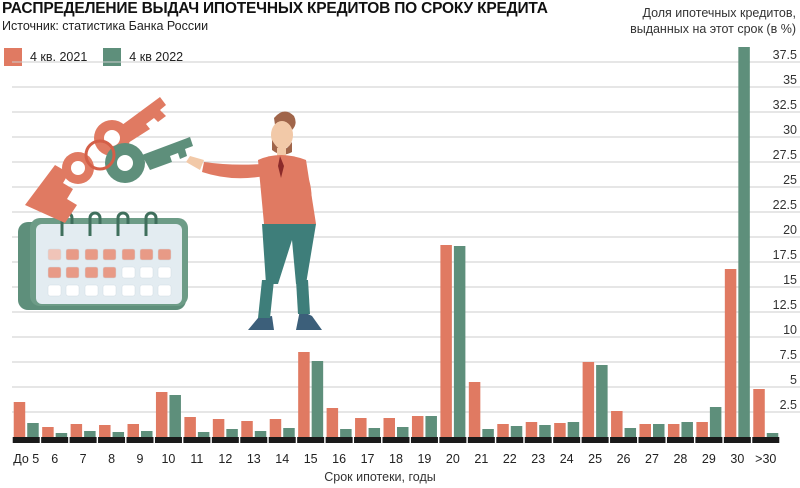 This screenshot has height=488, width=800. Describe the element at coordinates (109, 160) in the screenshot. I see `keys-icon` at that location.